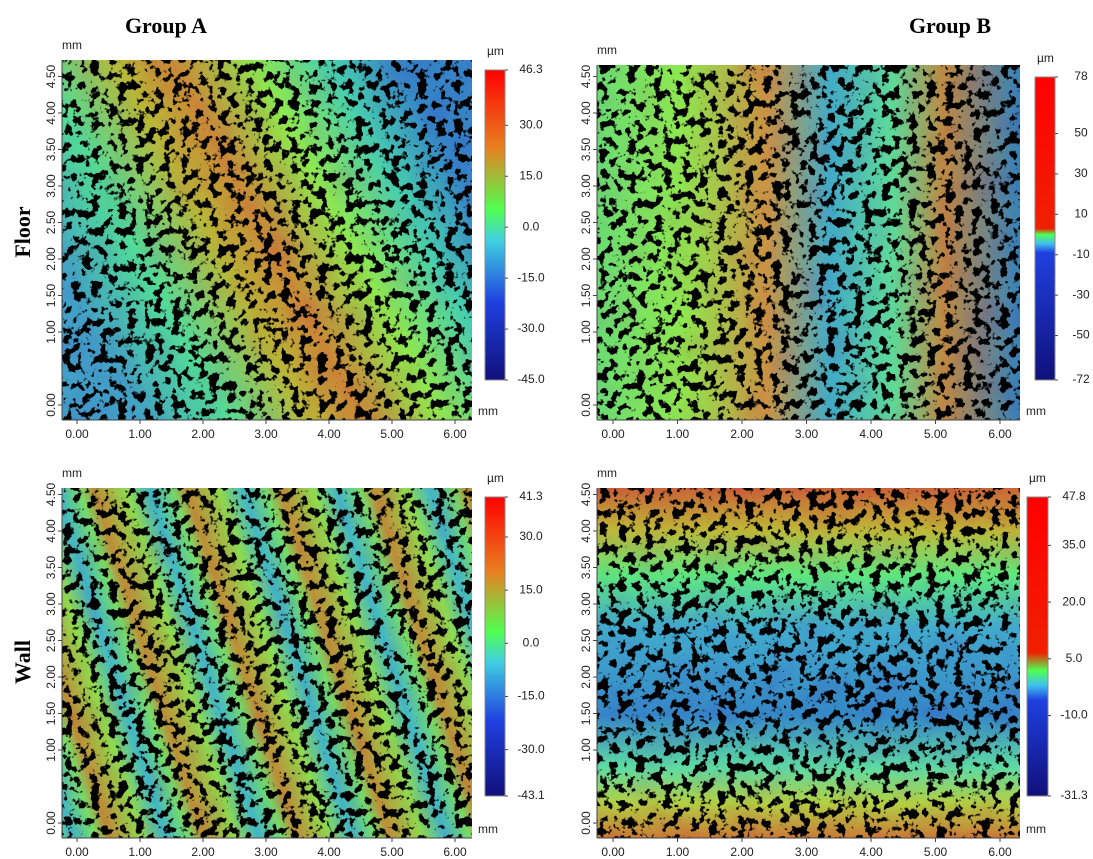  I want to click on colorbar-label: -43.1, so click(531, 795).